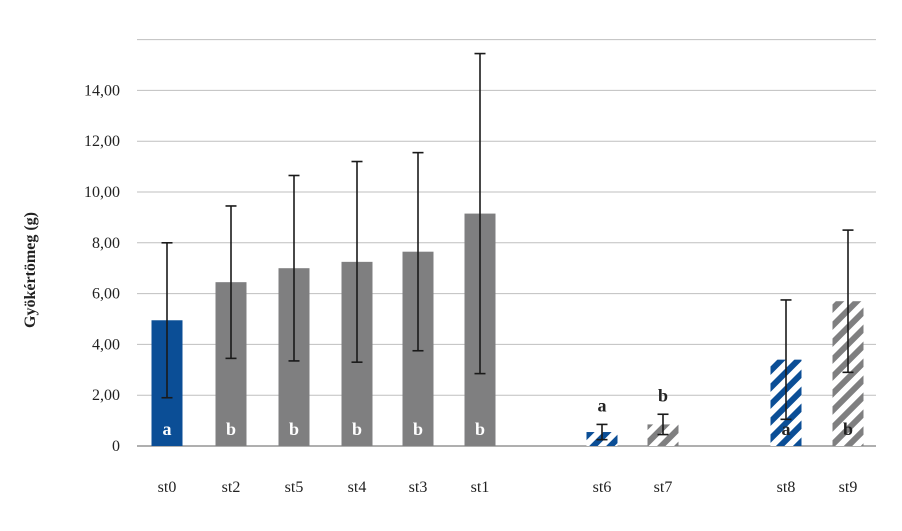 This screenshot has width=902, height=531. I want to click on y-tick-label: 8,00, so click(106, 243).